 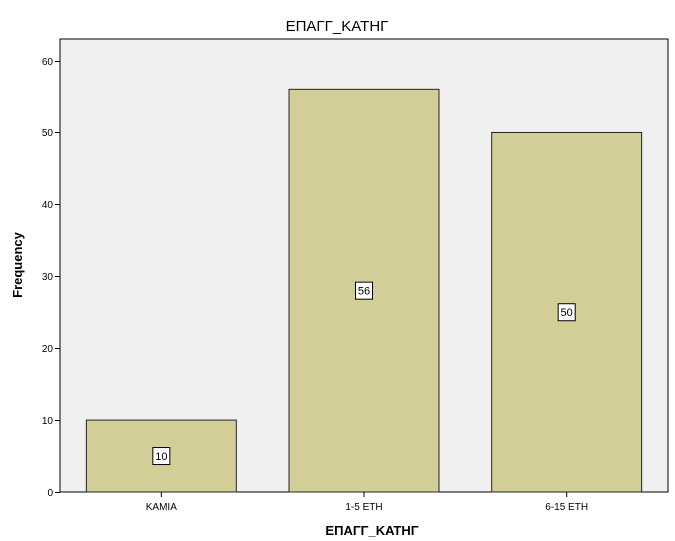 I want to click on x-tick-label: 1-5 ΕΤΗ, so click(x=363, y=507).